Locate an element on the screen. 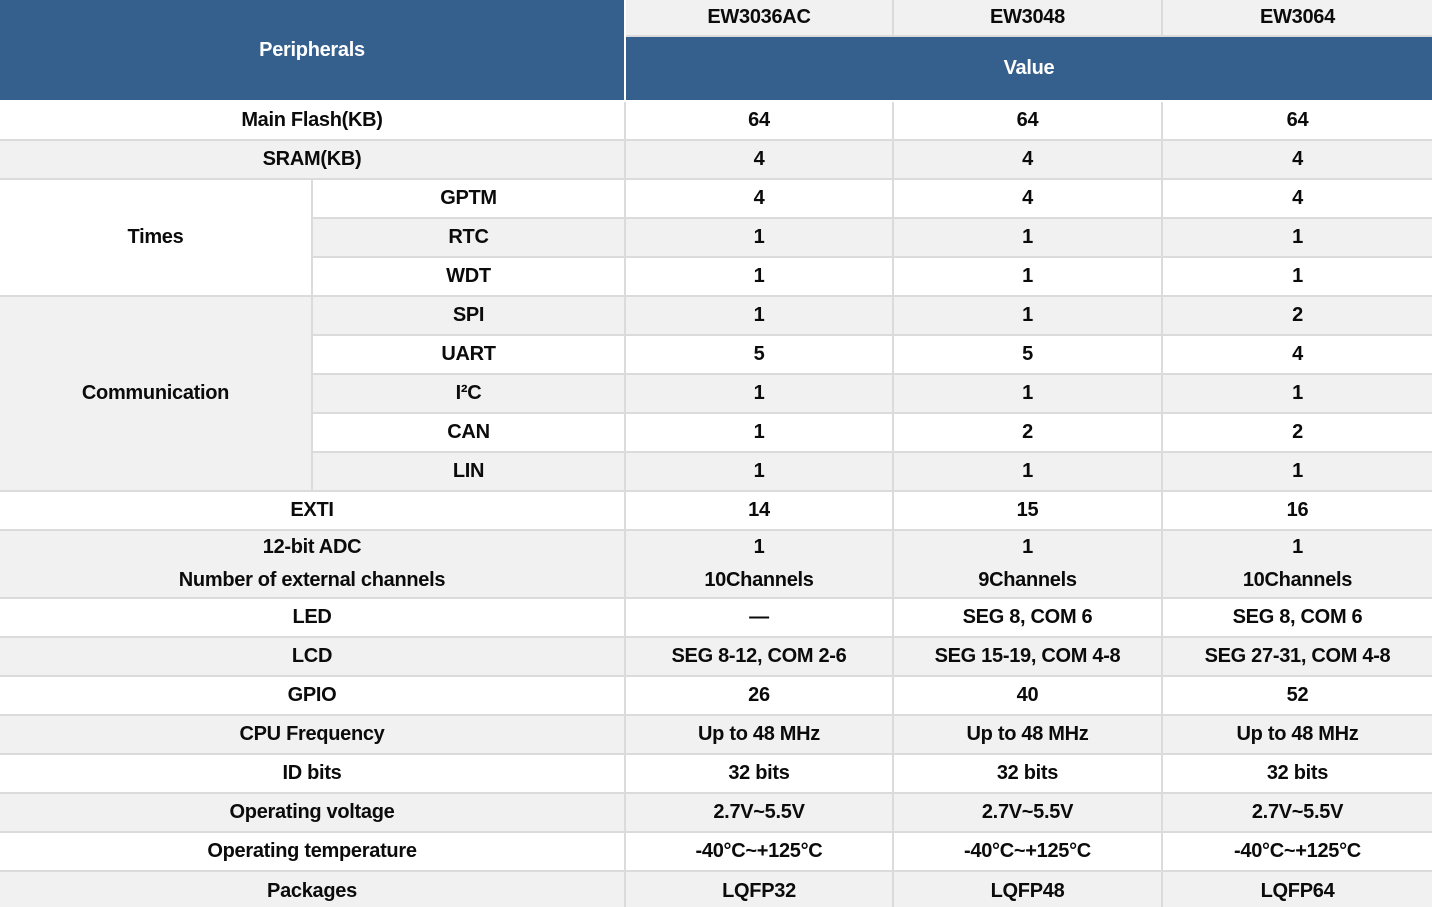 The image size is (1432, 907). value-cell: 14 is located at coordinates (759, 510).